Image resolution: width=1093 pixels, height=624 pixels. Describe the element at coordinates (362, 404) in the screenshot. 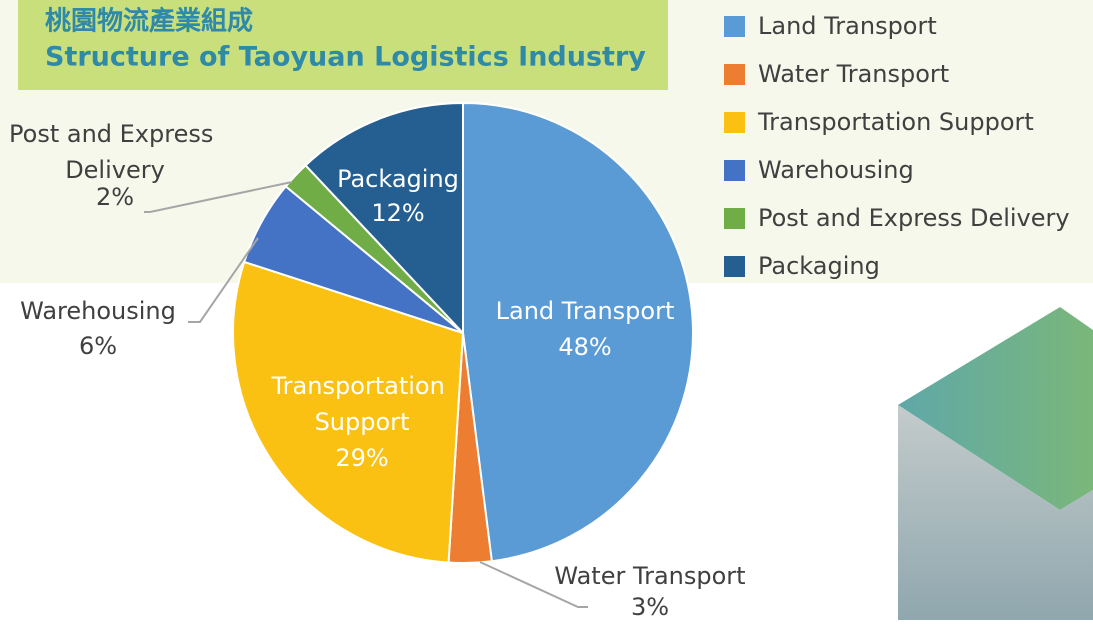

I see `data-label-name: Transportation Support` at that location.